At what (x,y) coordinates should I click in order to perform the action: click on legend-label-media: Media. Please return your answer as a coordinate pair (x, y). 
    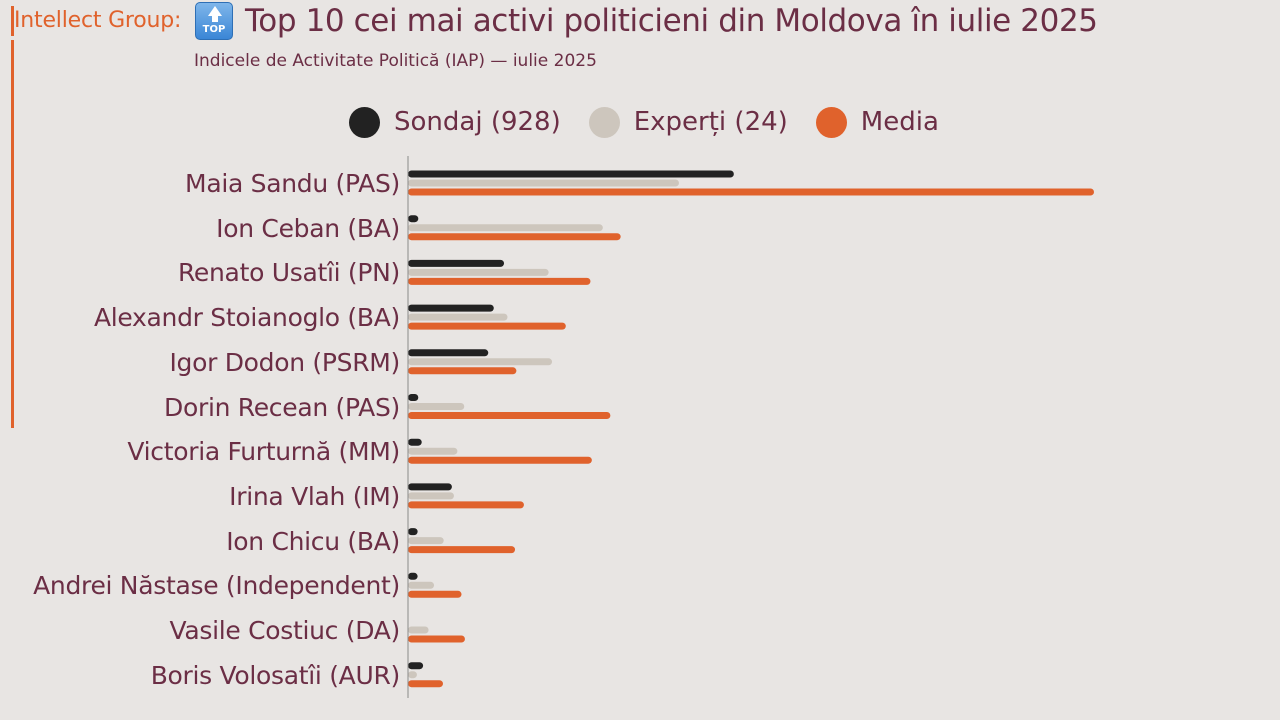
    Looking at the image, I should click on (899, 122).